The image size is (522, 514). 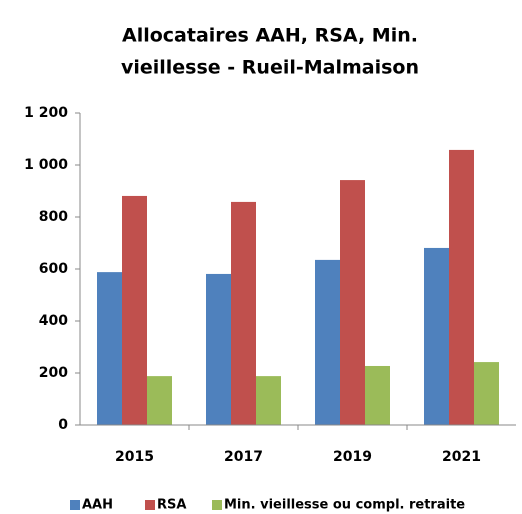 What do you see at coordinates (461, 457) in the screenshot?
I see `x-tick-label: 2021` at bounding box center [461, 457].